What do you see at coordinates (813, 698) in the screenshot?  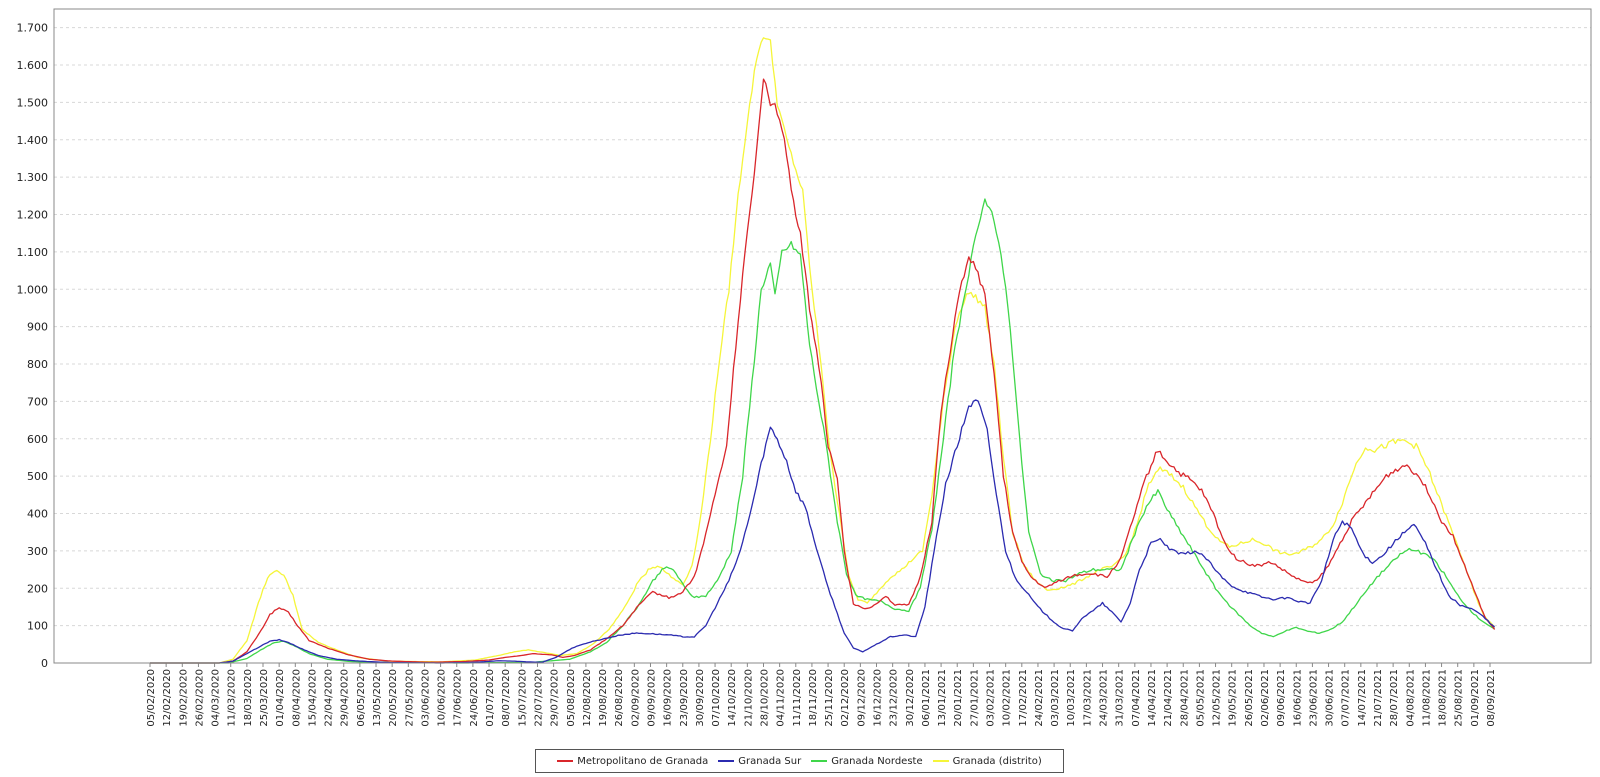 I see `x-tick-label: 18/11/2020` at bounding box center [813, 698].